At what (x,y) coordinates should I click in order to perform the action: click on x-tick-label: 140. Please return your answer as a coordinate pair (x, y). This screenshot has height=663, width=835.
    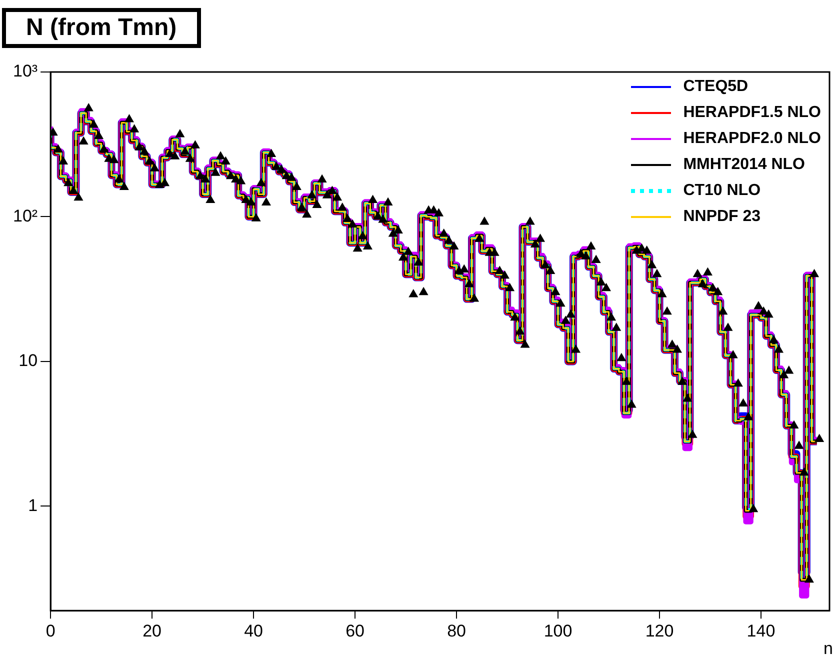
    Looking at the image, I should click on (761, 630).